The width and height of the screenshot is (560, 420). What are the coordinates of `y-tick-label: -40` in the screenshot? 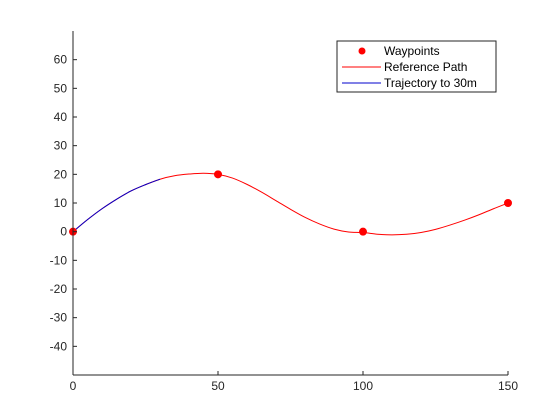 It's located at (59, 346).